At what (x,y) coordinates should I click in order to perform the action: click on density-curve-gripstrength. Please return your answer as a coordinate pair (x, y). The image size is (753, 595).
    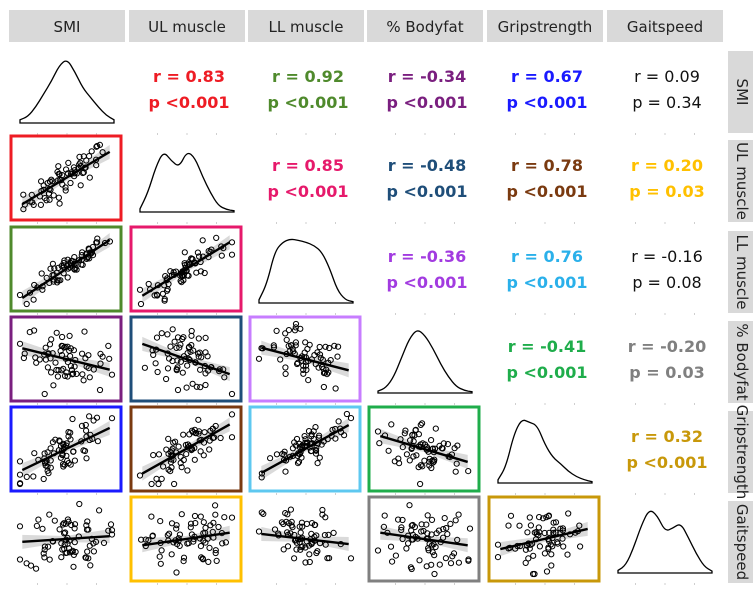
    Looking at the image, I should click on (545, 451).